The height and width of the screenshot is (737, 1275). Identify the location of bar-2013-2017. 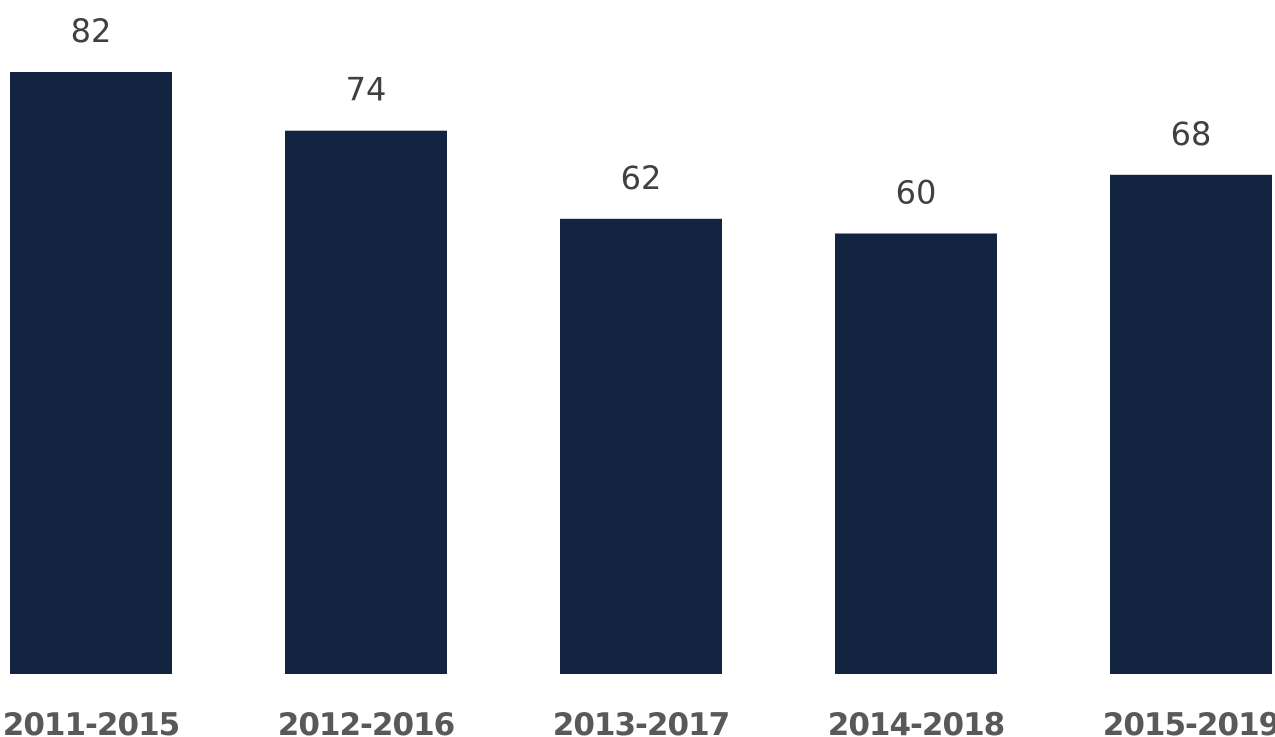
(641, 446).